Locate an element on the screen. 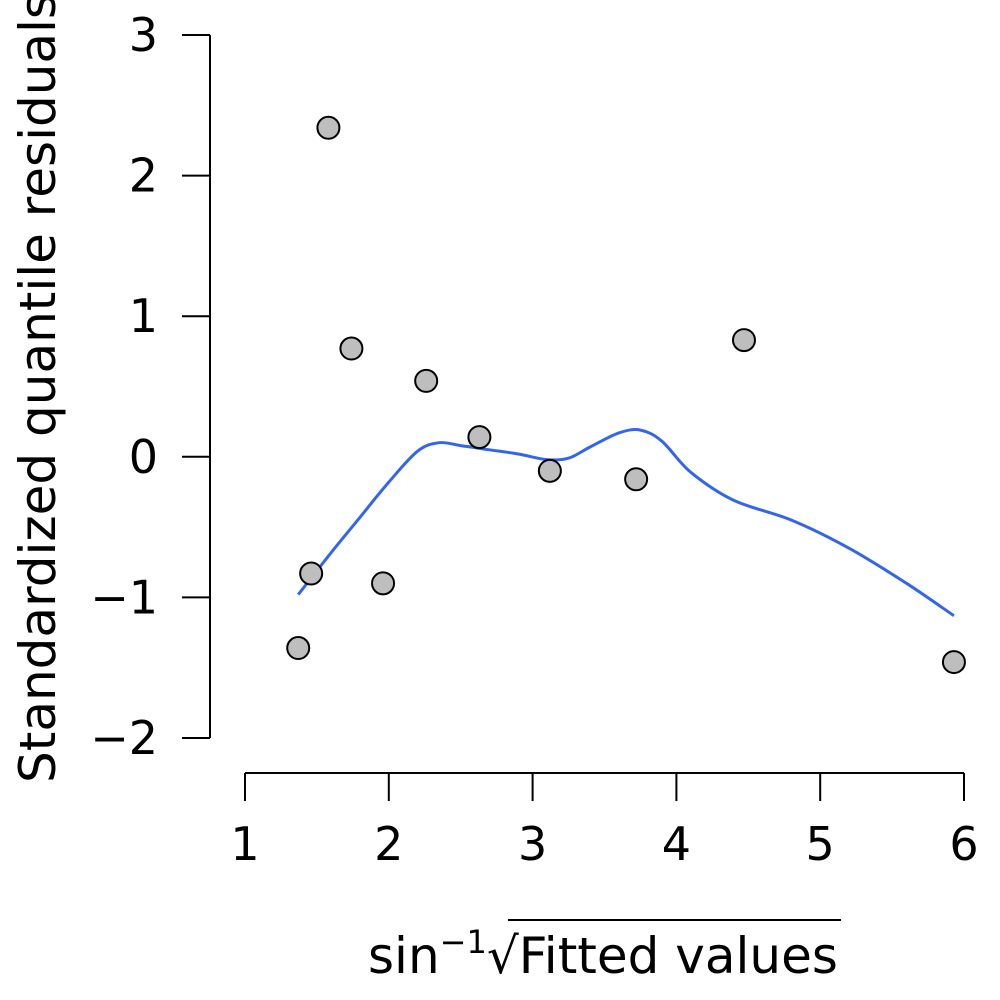  y-axis: −2 −1 0 1 2 3 is located at coordinates (150, 386).